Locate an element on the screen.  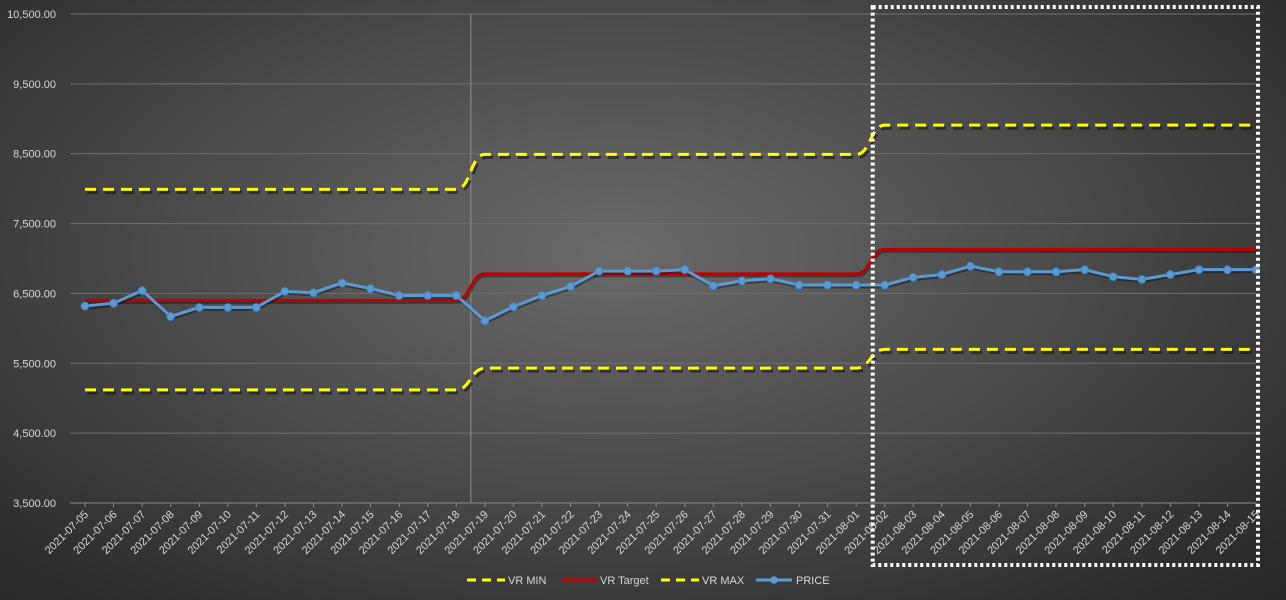
y-tick-label: 3,500.00 is located at coordinates (34, 504).